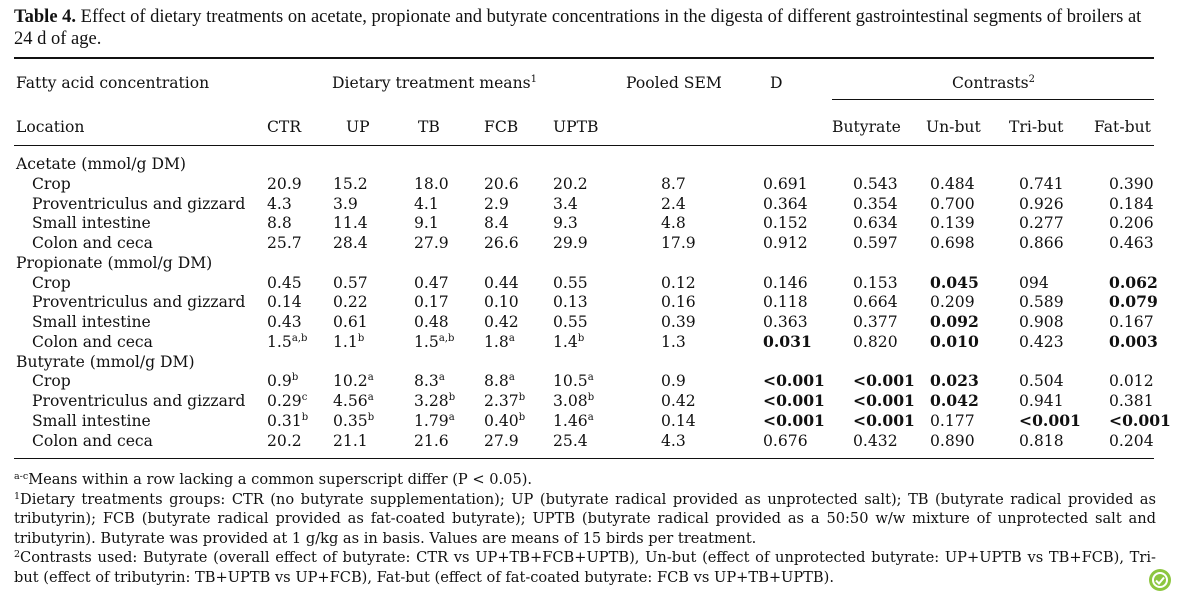 Image resolution: width=1182 pixels, height=602 pixels. I want to click on d-cell: <0.001, so click(794, 381).